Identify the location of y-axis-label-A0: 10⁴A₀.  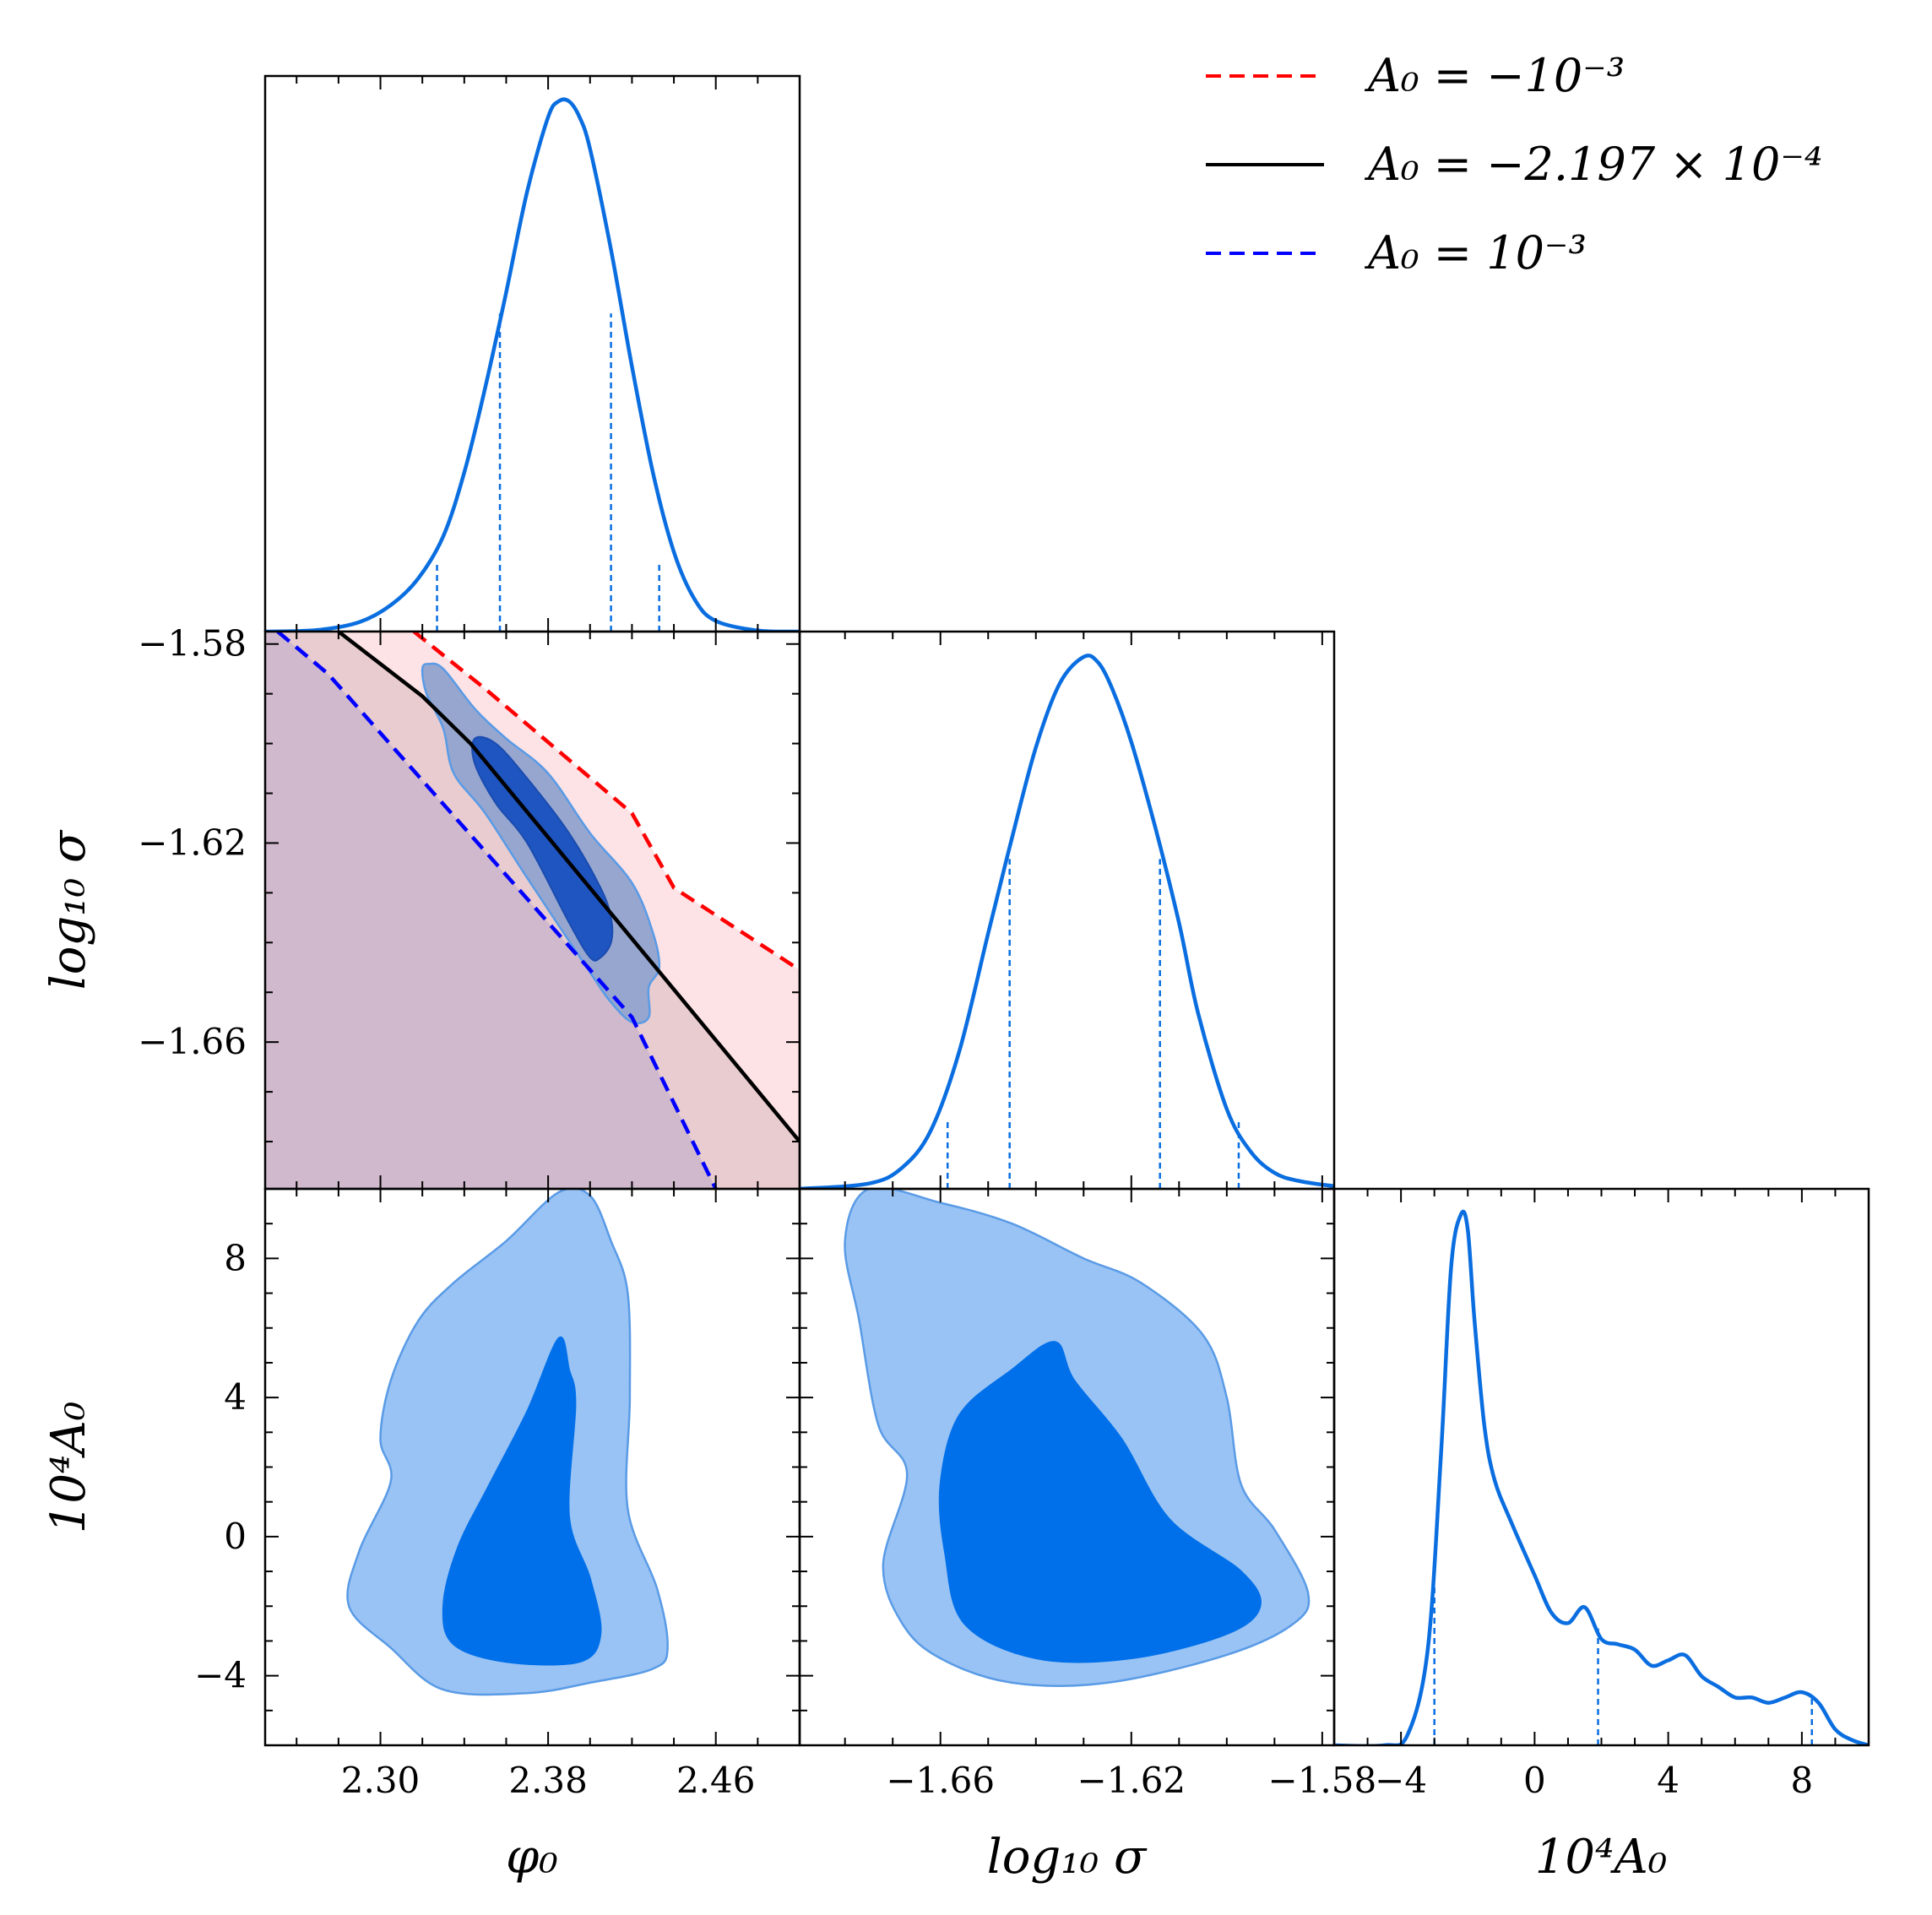
(68, 1468).